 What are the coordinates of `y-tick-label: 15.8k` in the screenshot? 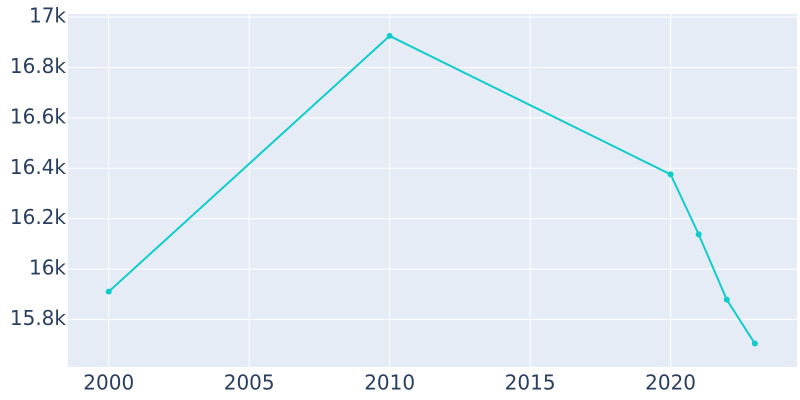 It's located at (38, 318).